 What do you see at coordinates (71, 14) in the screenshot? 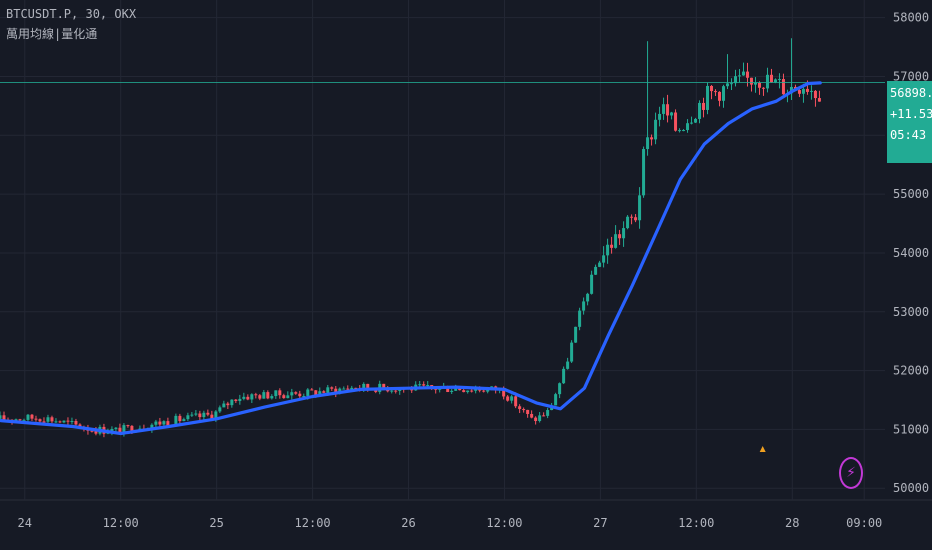
I see `symbol-title: BTCUSDT.P, 30, OKX` at bounding box center [71, 14].